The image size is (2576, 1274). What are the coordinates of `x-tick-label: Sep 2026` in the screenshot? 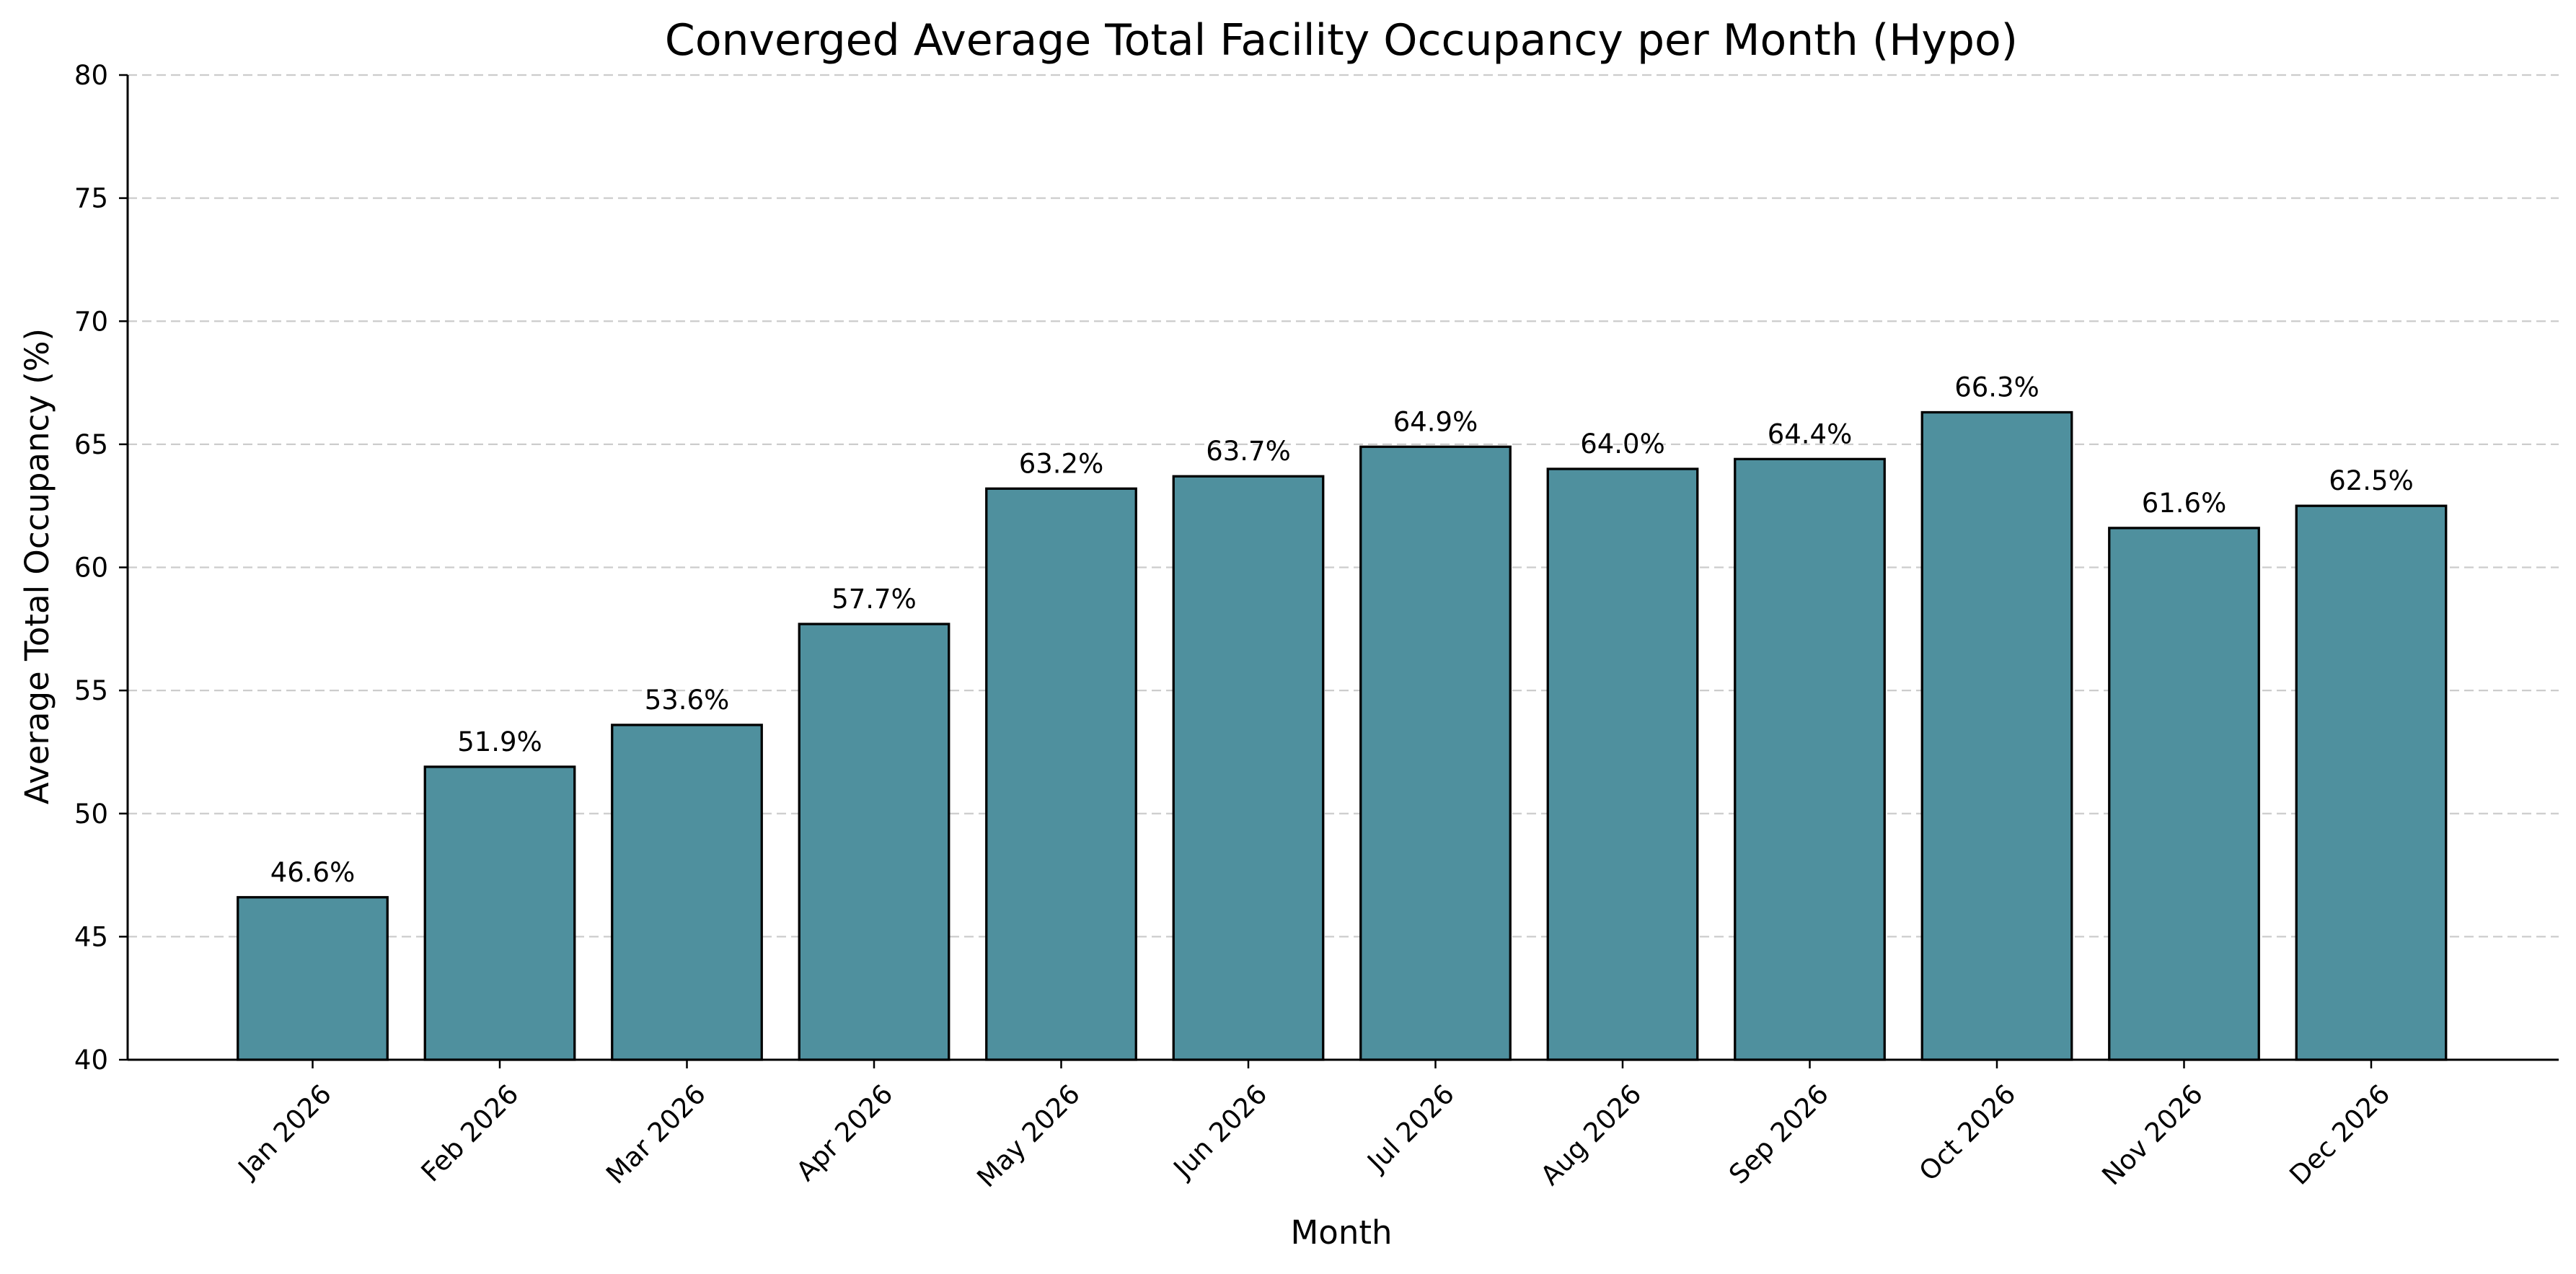 It's located at (1779, 1134).